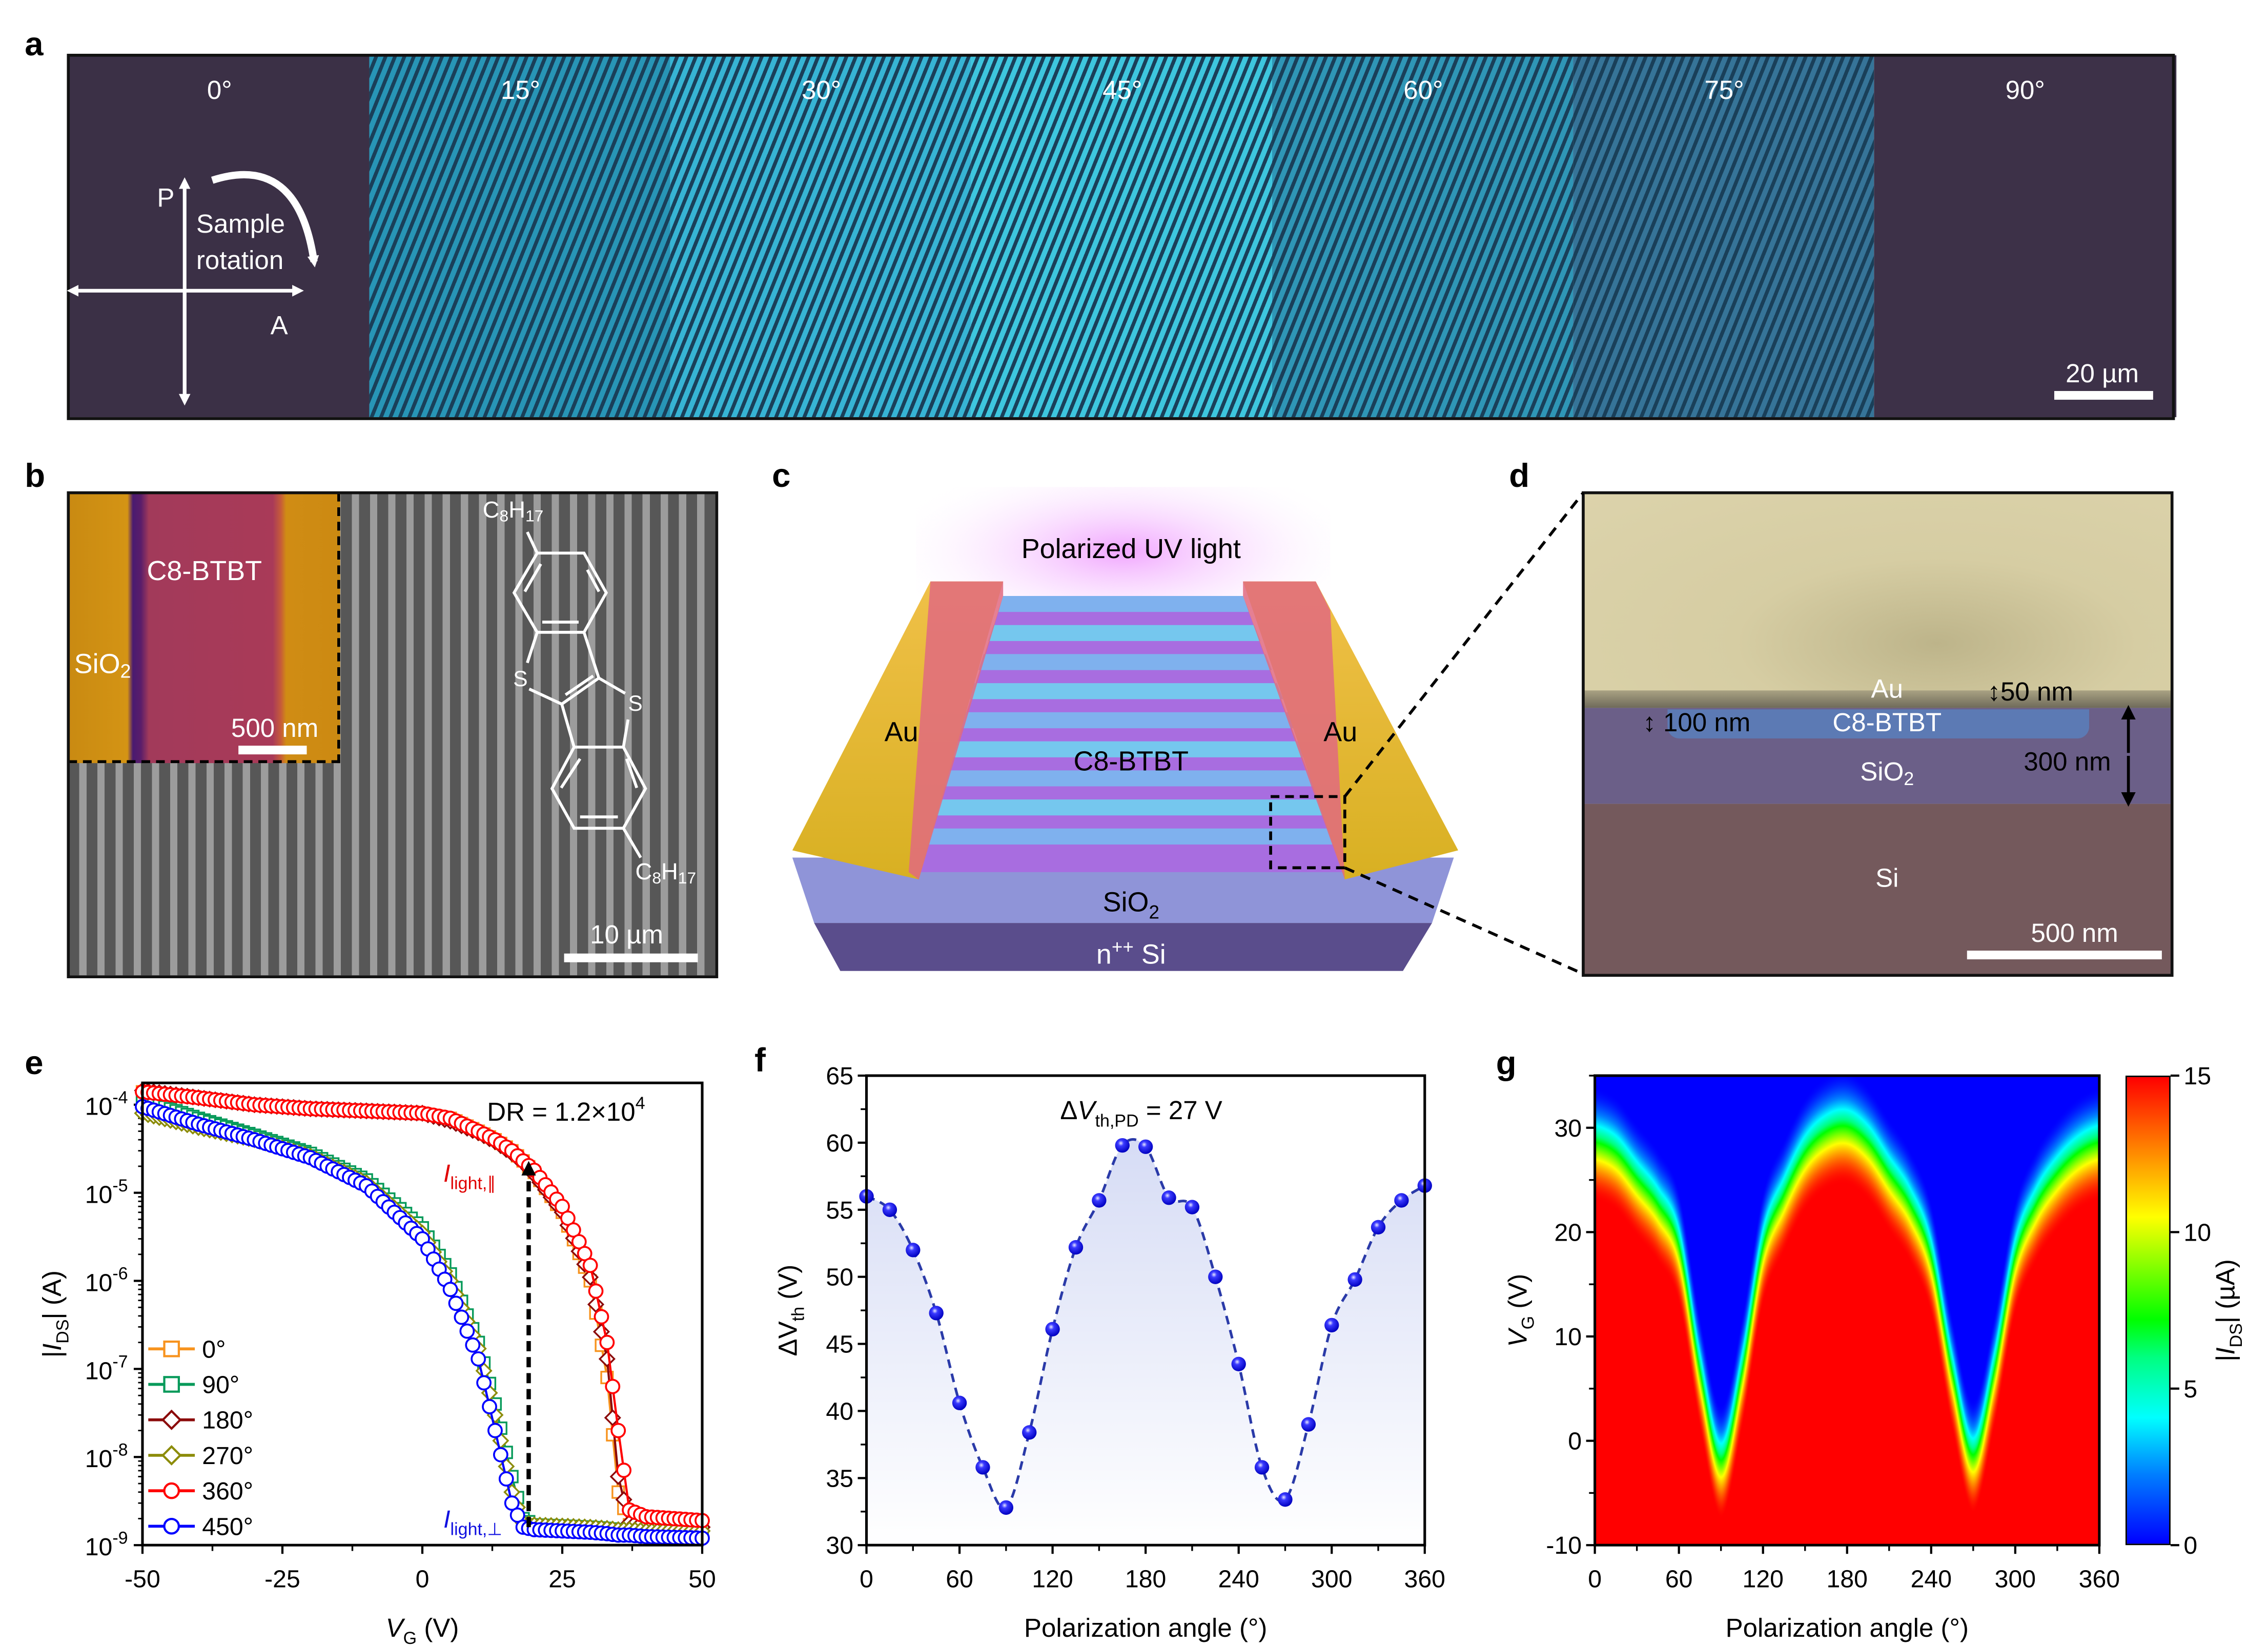 This screenshot has height=1647, width=2268. What do you see at coordinates (1154, 912) in the screenshot?
I see `dielectric-sub: 2` at bounding box center [1154, 912].